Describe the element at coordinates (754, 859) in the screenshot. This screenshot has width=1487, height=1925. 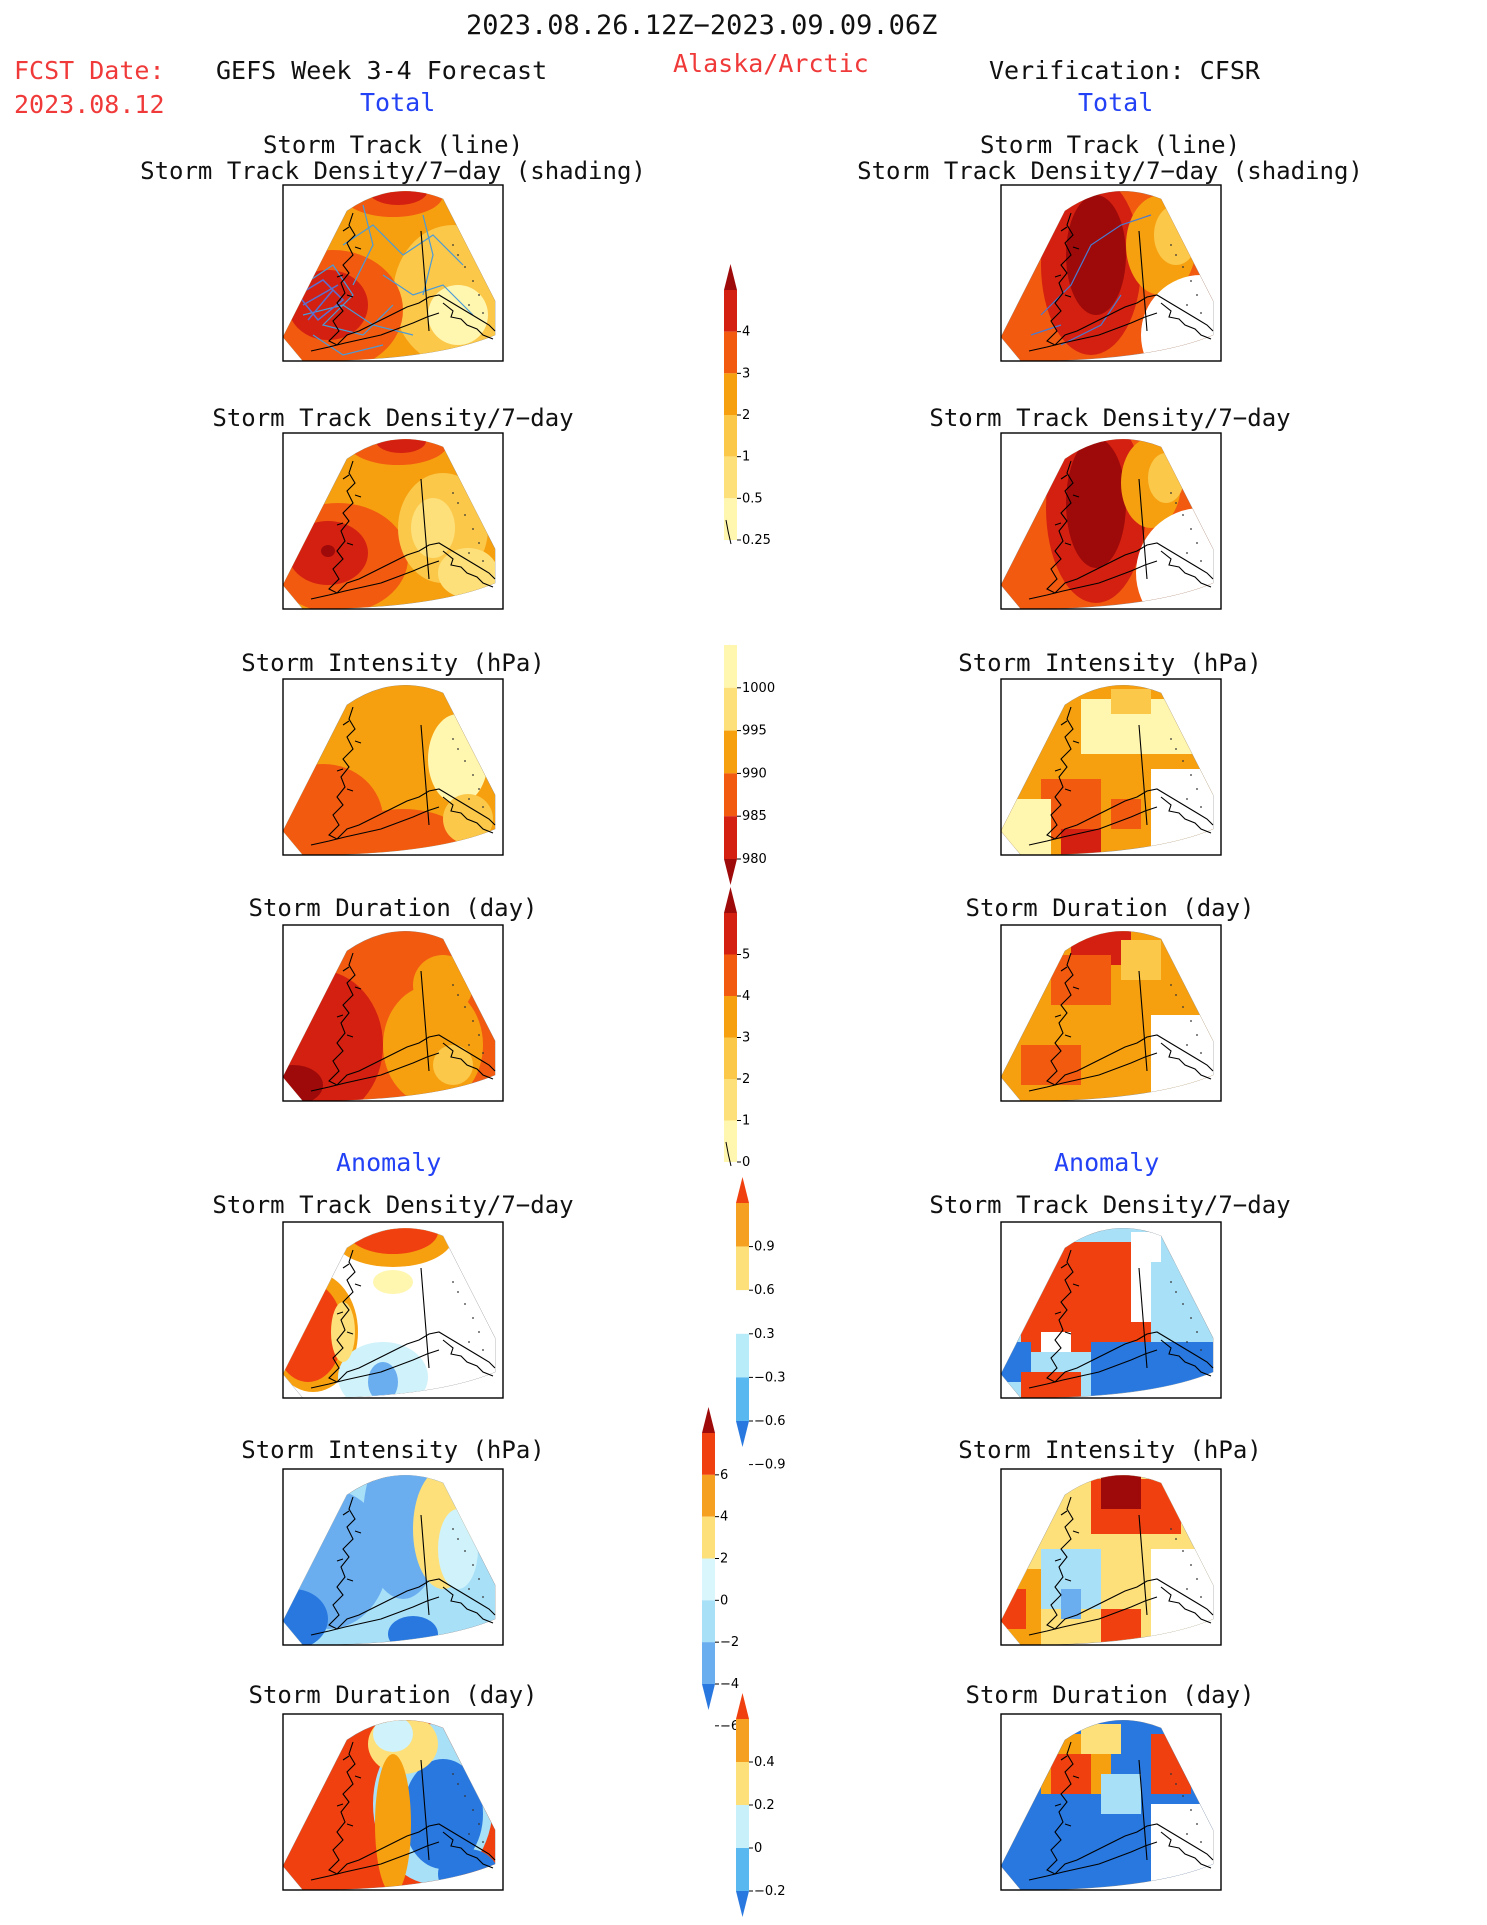
I see `colorbar-tick-label: 980` at that location.